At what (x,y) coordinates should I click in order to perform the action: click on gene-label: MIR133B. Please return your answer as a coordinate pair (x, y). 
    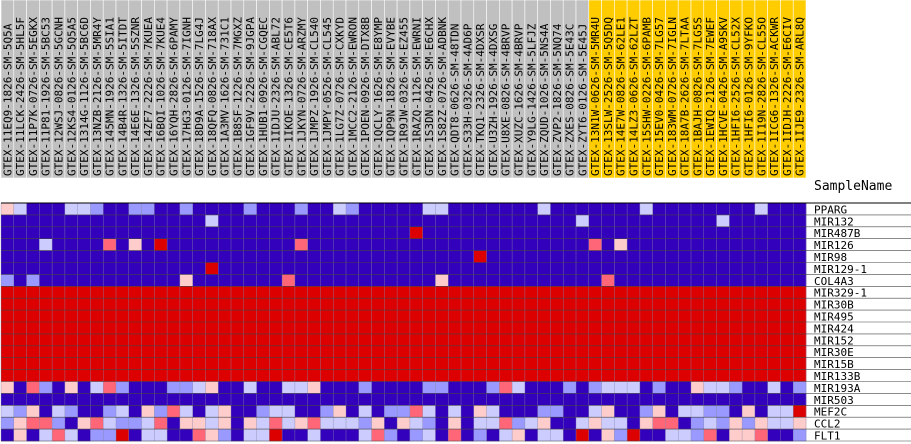
    Looking at the image, I should click on (837, 376).